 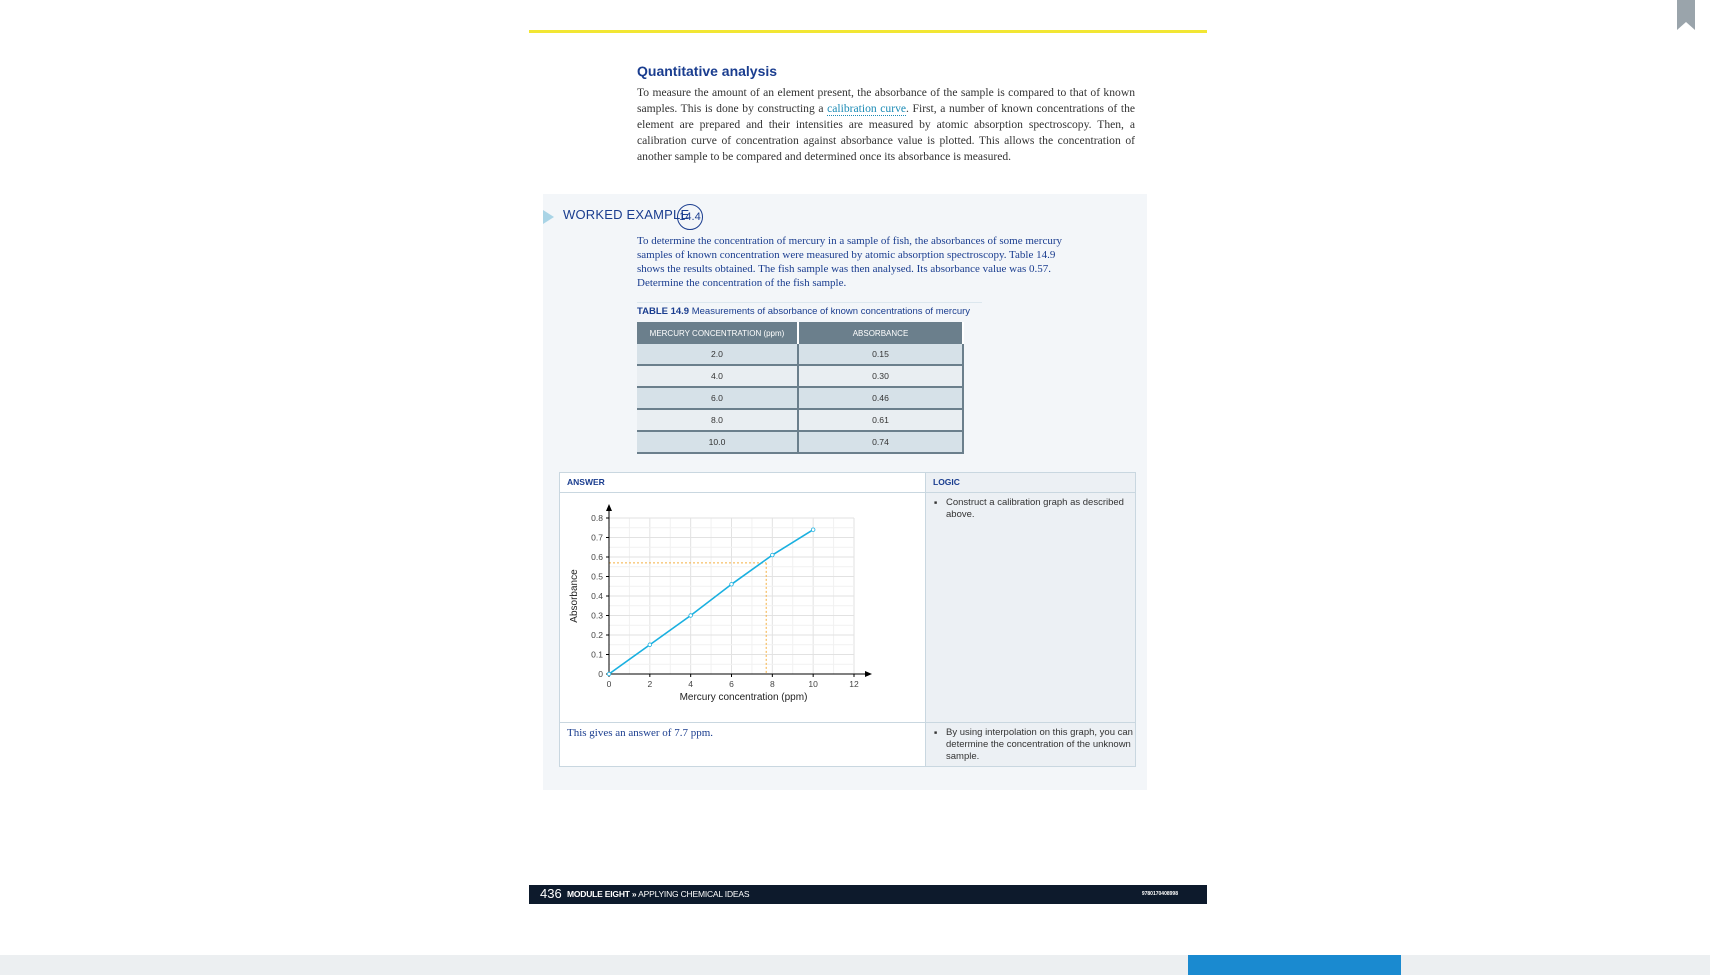 I want to click on logic-label: LOGIC, so click(x=946, y=482).